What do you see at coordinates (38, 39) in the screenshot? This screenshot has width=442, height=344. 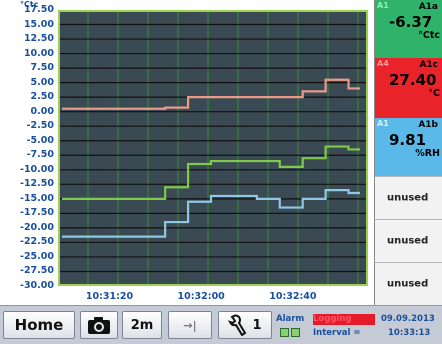 I see `y-tick-label: 12.50` at bounding box center [38, 39].